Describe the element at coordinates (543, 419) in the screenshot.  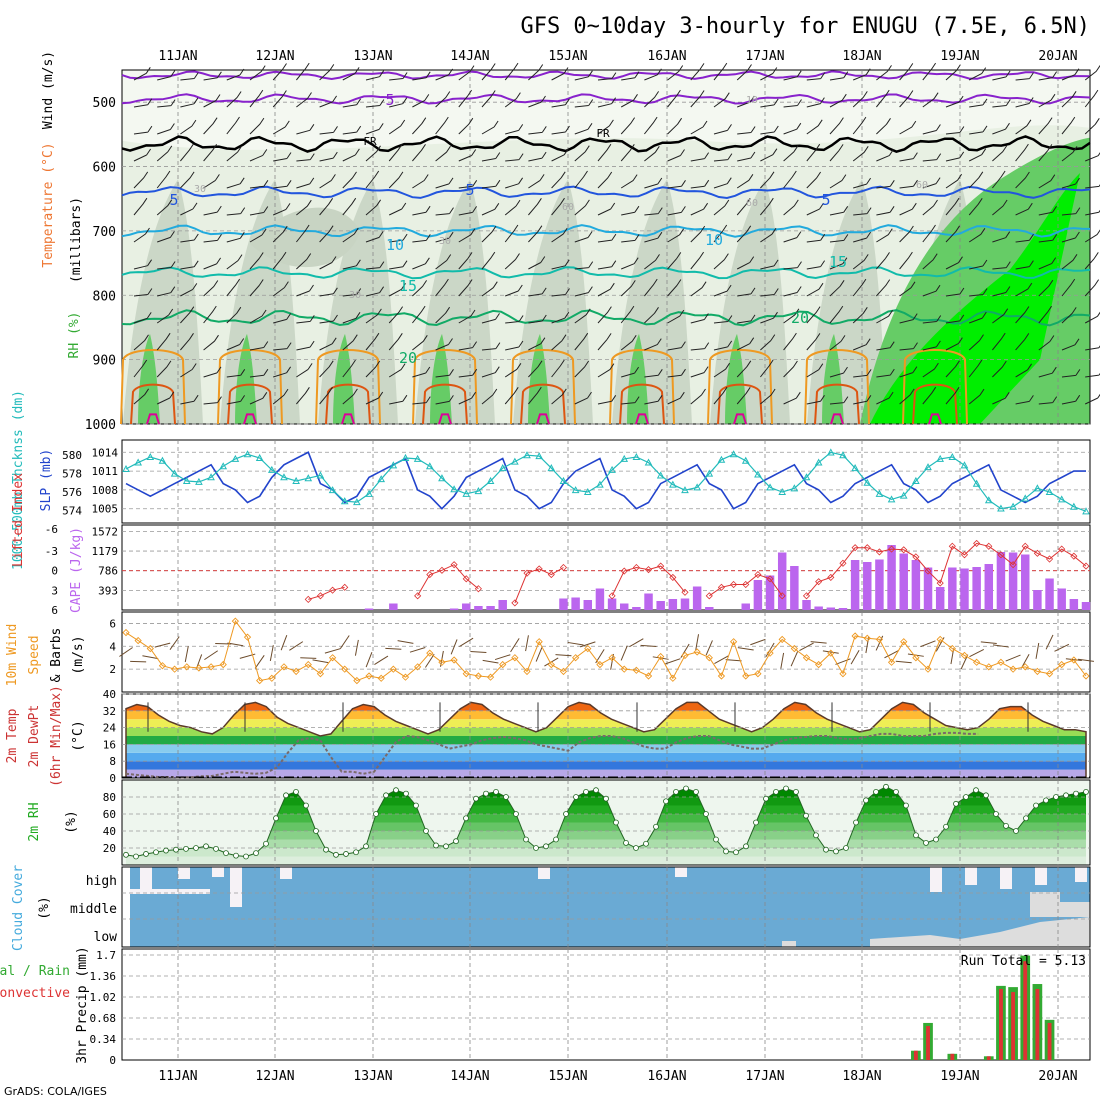
I see `temp-contour-magenta` at that location.